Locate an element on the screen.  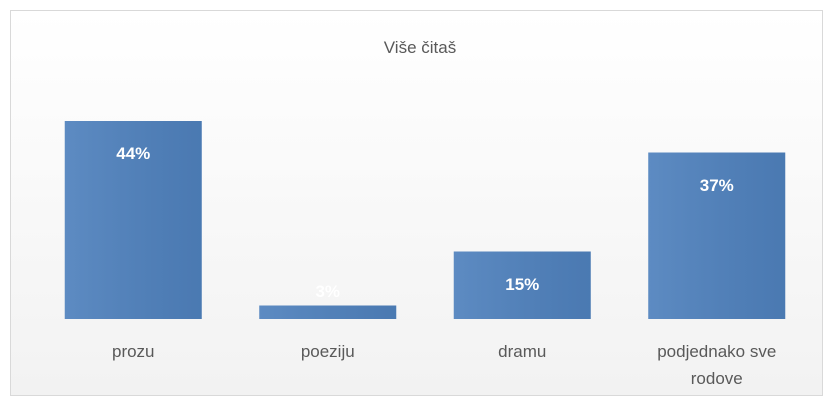
data-label: 15% is located at coordinates (522, 284).